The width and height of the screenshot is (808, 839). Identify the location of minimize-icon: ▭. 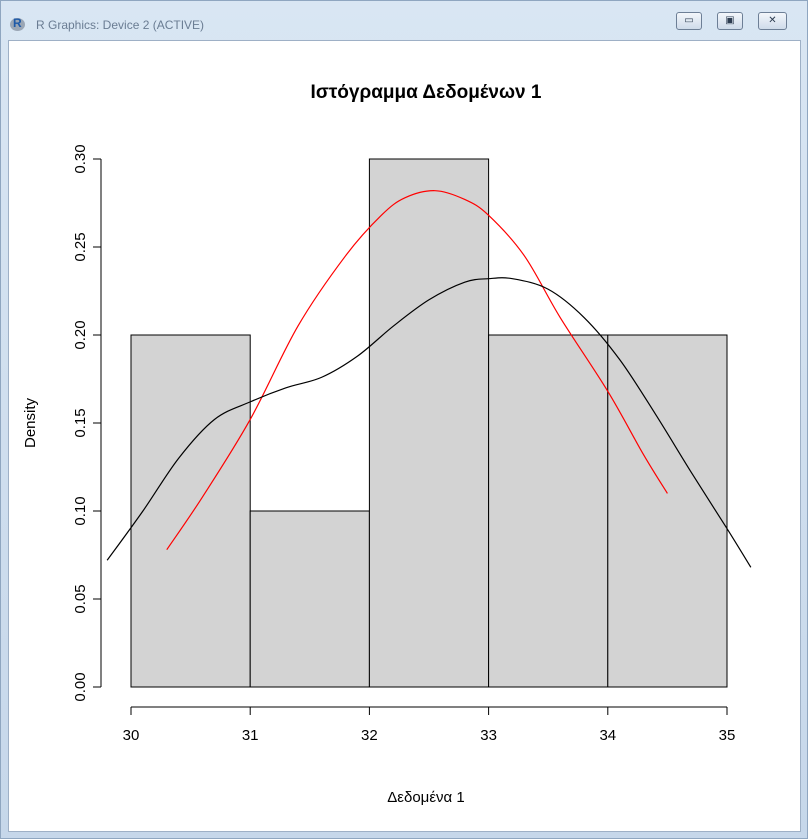
(689, 20).